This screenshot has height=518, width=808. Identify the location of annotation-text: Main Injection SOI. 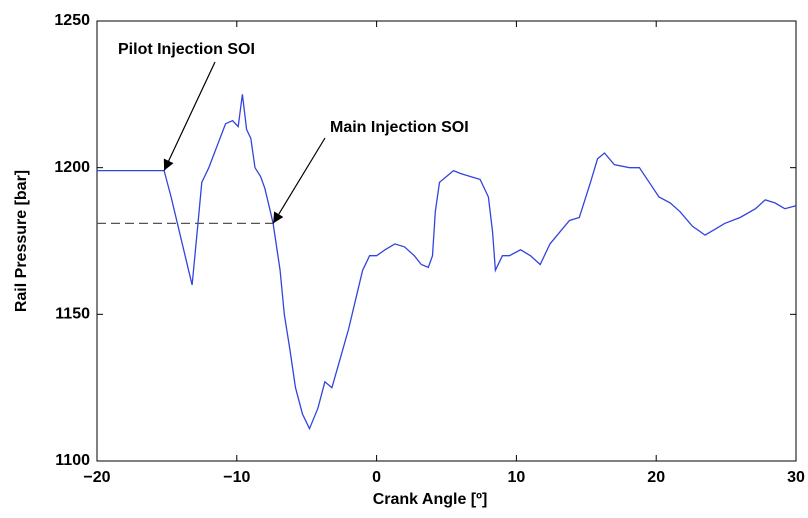
(399, 127).